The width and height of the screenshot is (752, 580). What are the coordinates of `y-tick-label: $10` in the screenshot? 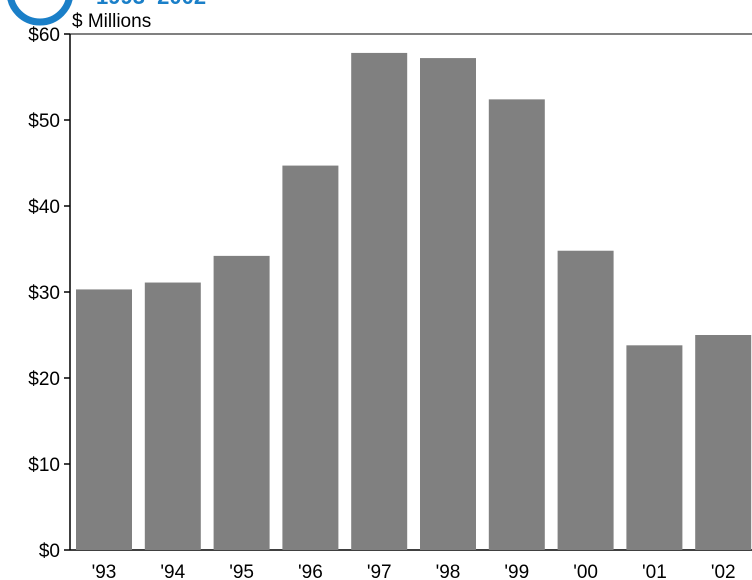 It's located at (44, 465).